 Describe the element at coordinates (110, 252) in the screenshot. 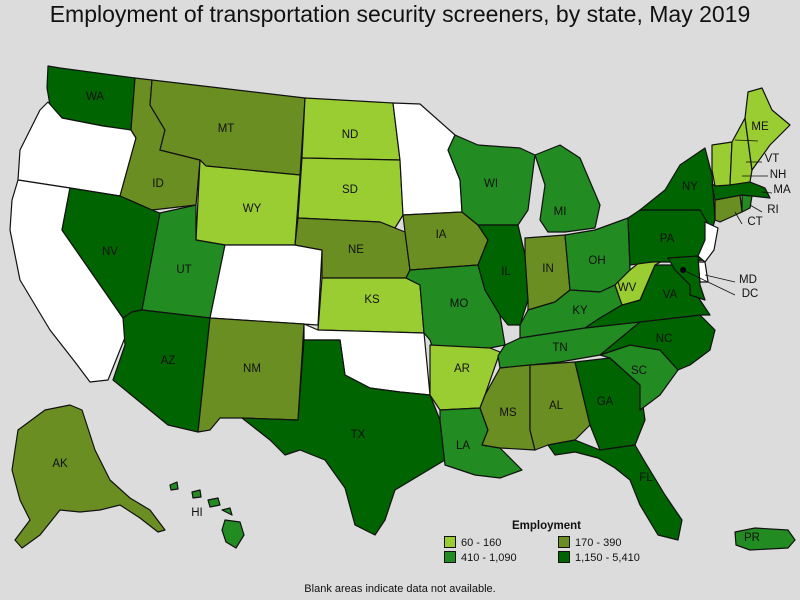

I see `state-label-NV: NV` at that location.